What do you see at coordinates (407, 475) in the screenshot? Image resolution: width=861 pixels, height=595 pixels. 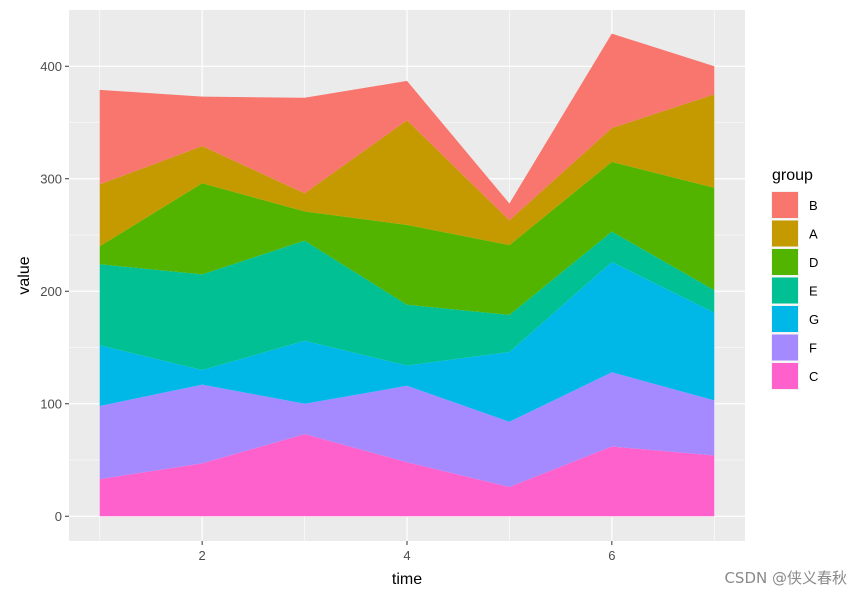 I see `area-series-C` at bounding box center [407, 475].